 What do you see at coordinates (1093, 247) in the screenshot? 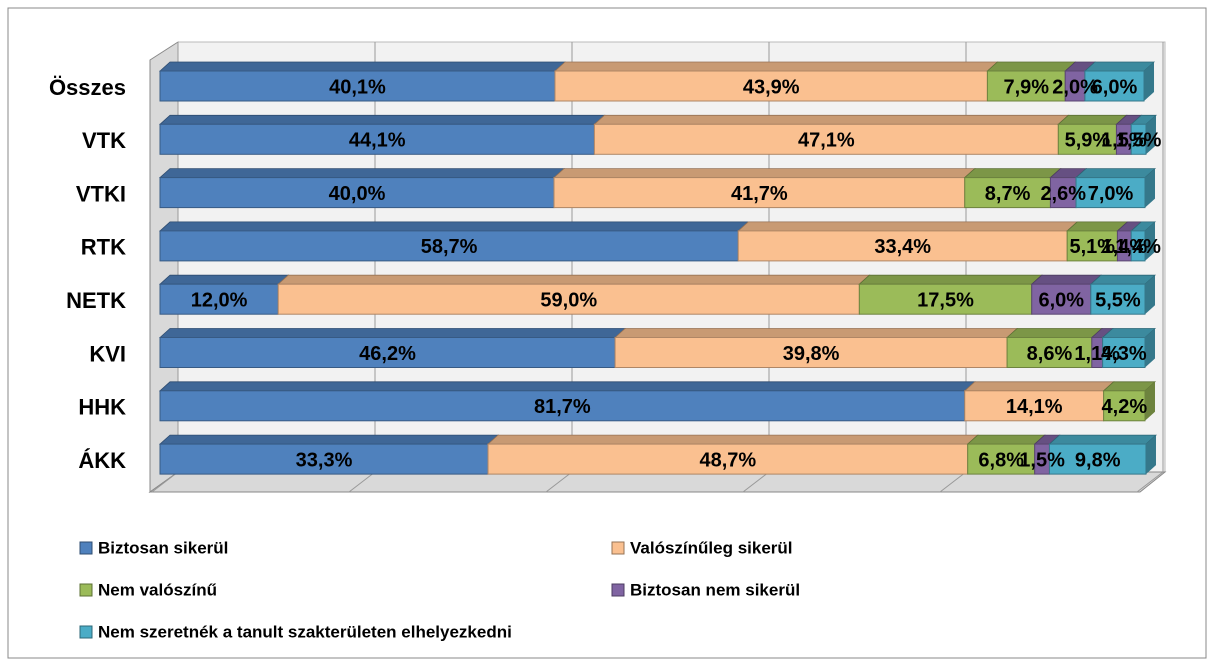
I see `data-label: 5,1%` at bounding box center [1093, 247].